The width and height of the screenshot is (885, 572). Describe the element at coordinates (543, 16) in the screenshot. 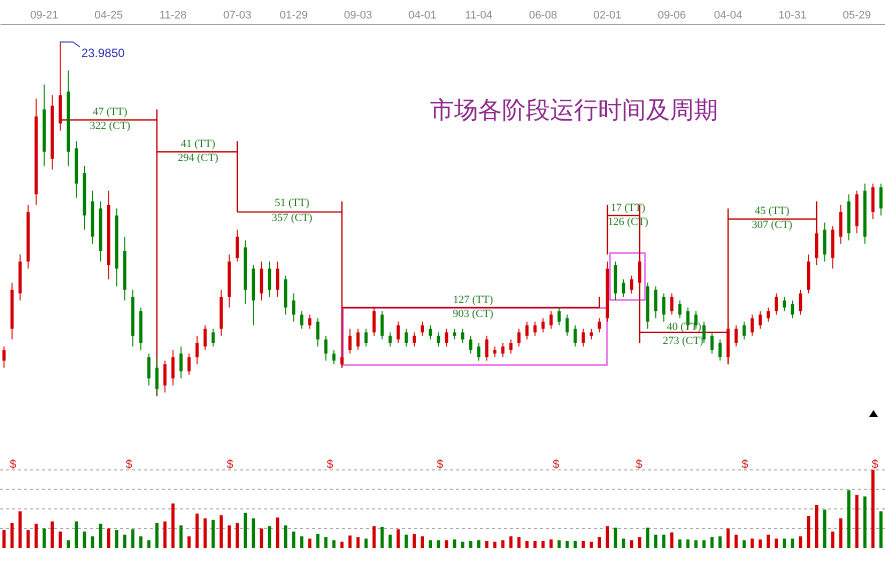

I see `x-tick-label: 06-08` at that location.